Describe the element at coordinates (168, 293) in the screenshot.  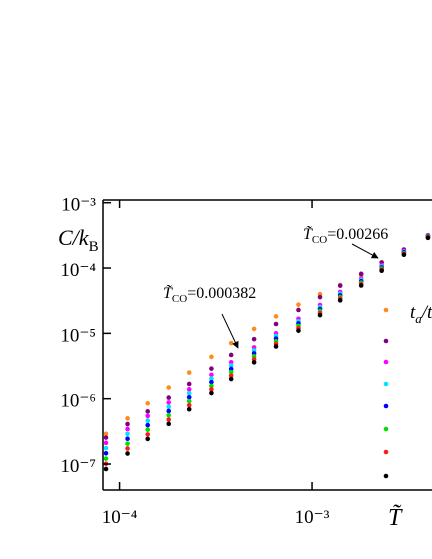
I see `annotation-symbol: T̃` at that location.